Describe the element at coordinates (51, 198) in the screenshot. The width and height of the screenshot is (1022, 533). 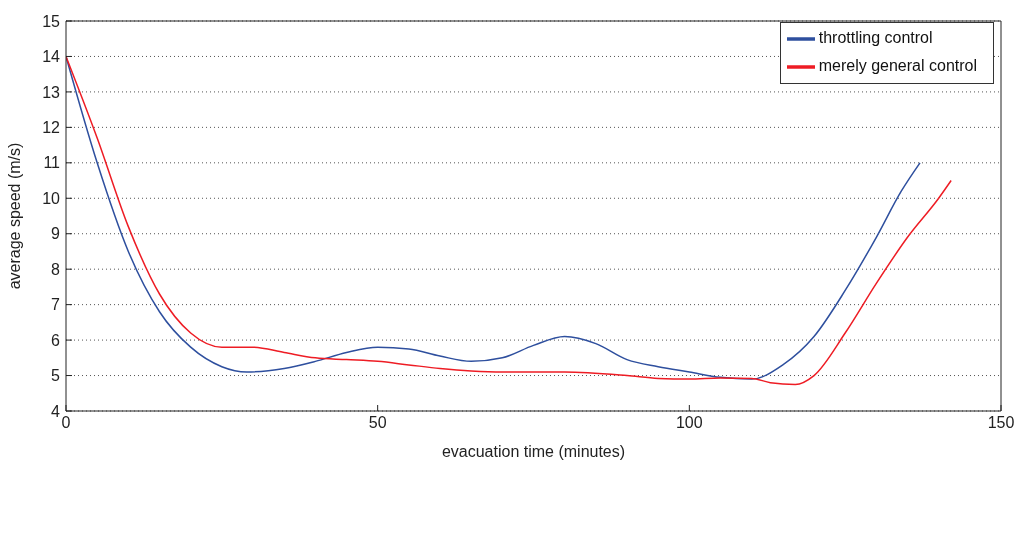
I see `y-tick-label: 10` at that location.